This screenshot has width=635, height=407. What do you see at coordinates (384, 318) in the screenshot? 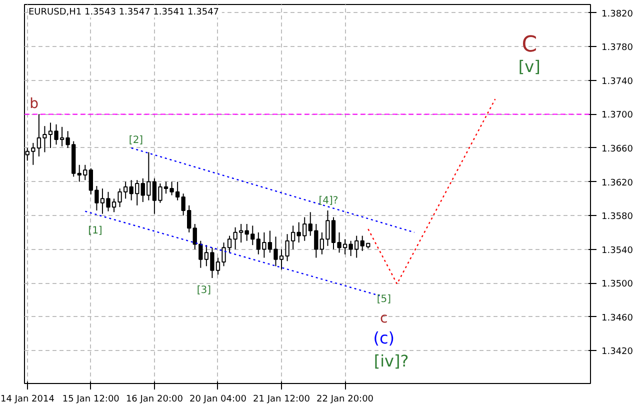
I see `annotation: c` at bounding box center [384, 318].